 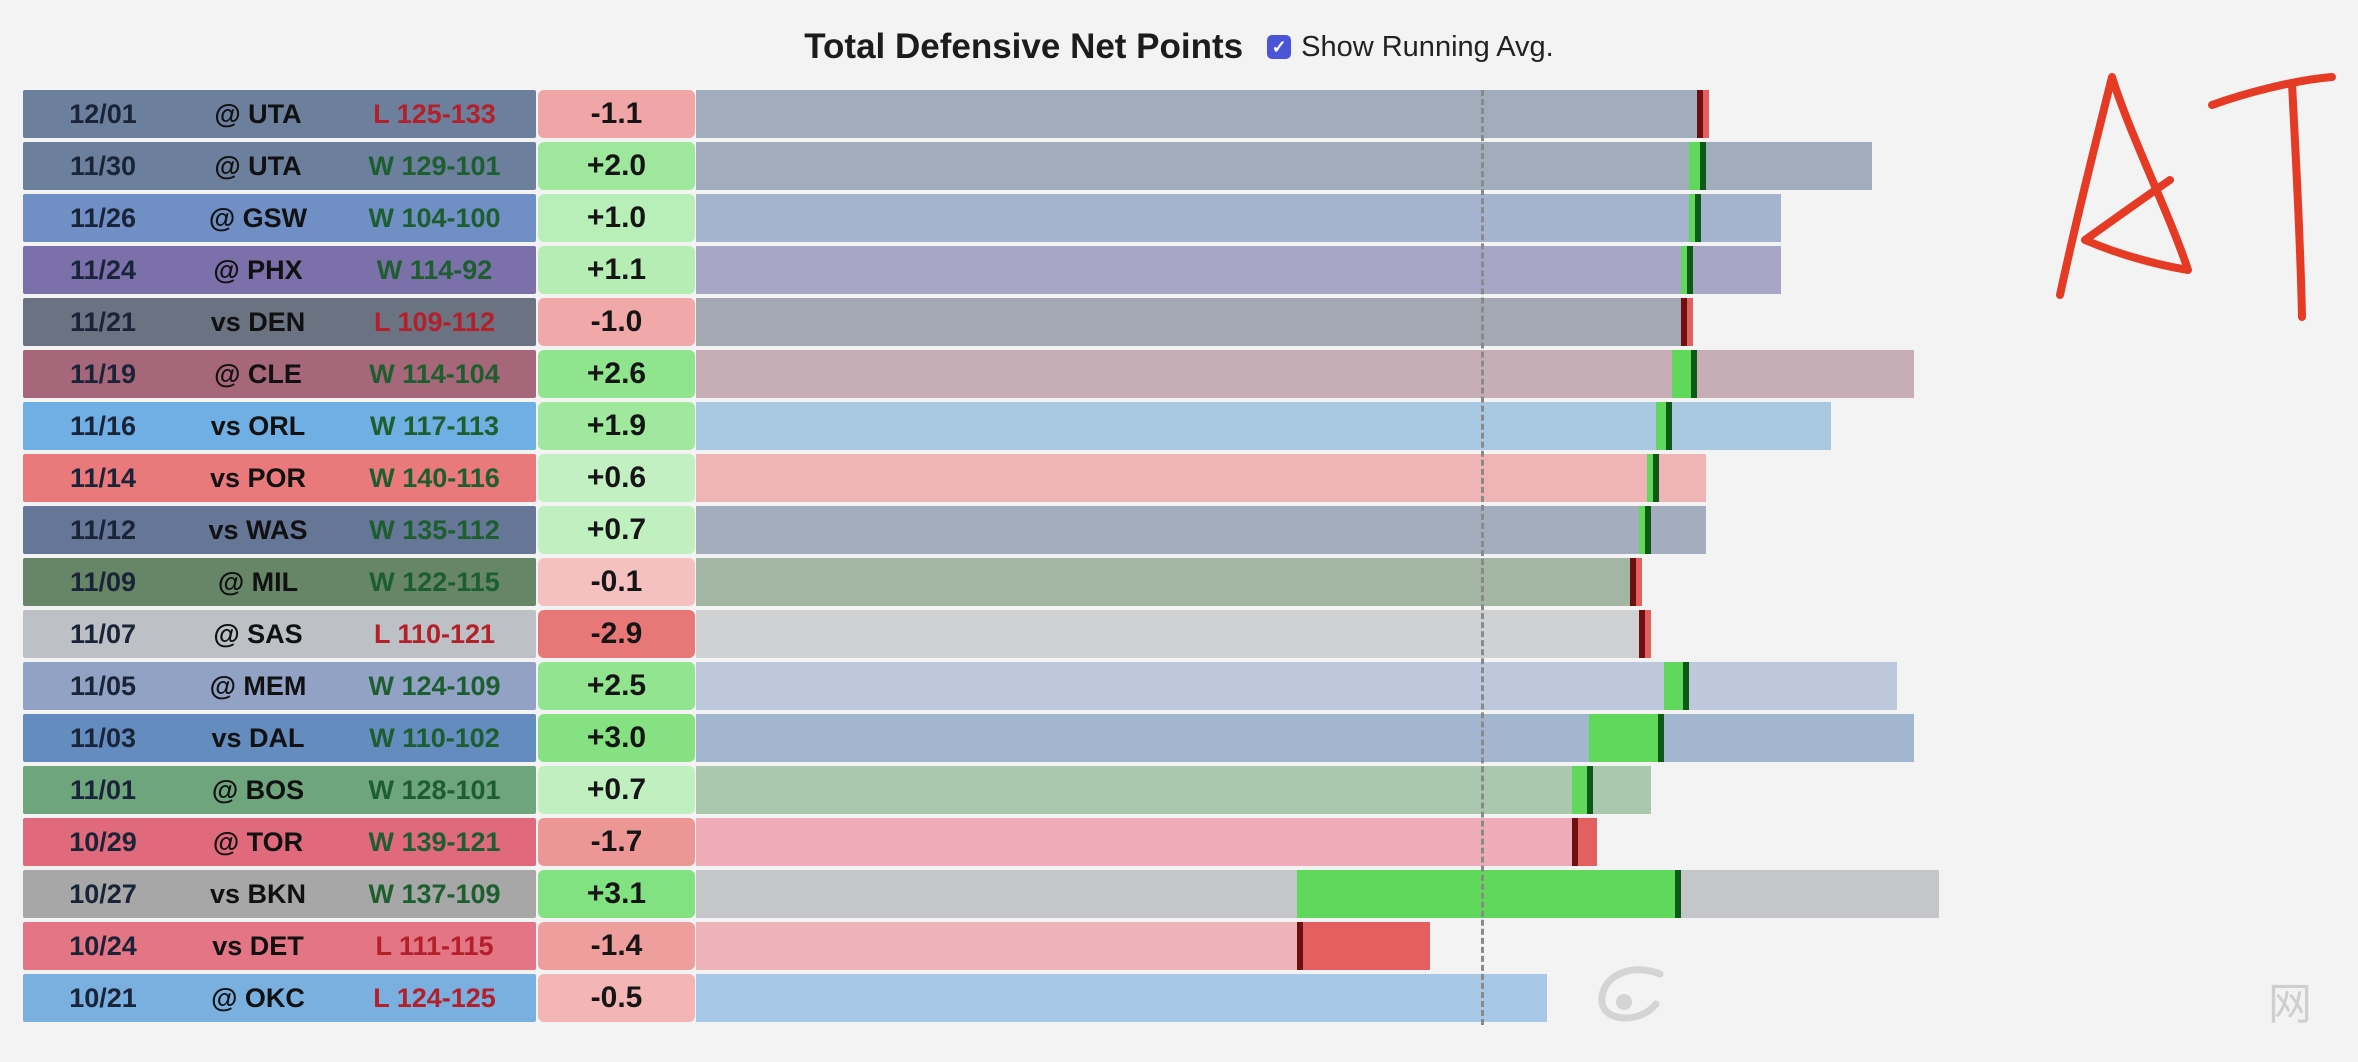 I want to click on game-info-cell: 11/03 vs DAL W 110-102, so click(x=279, y=738).